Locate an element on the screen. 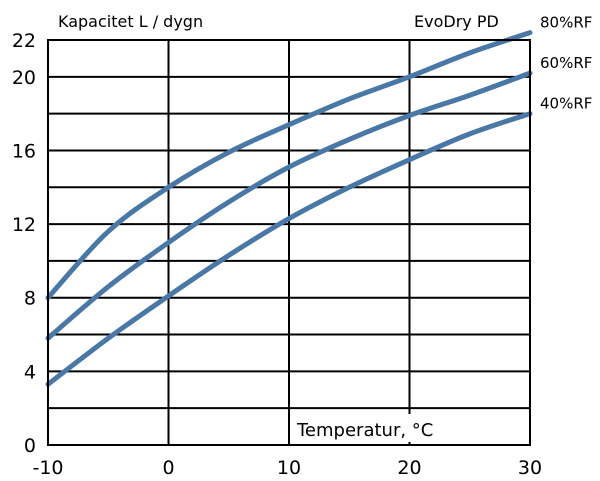 This screenshot has height=481, width=600. y-tick-label: 20 is located at coordinates (24, 78).